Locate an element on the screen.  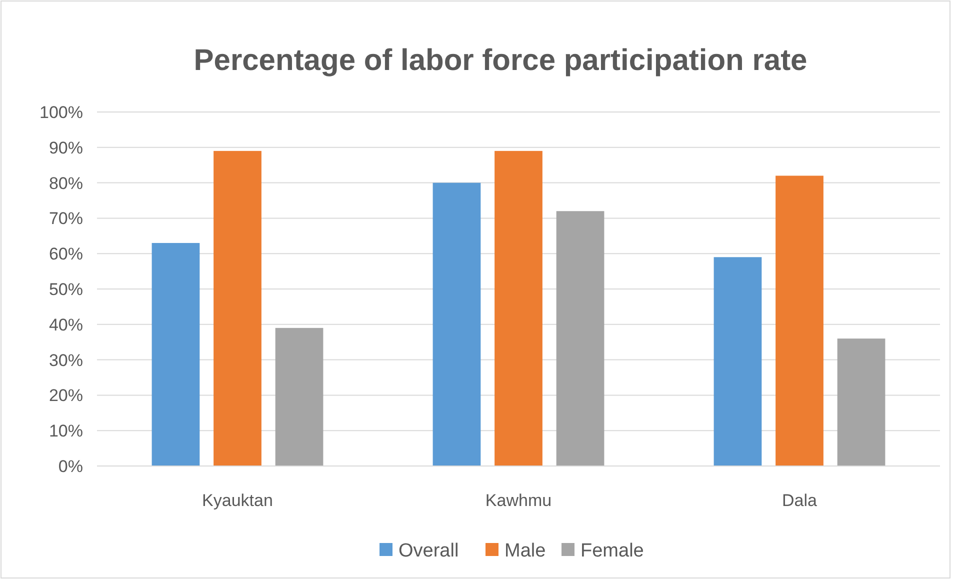
y-tick-label: 100% is located at coordinates (61, 112).